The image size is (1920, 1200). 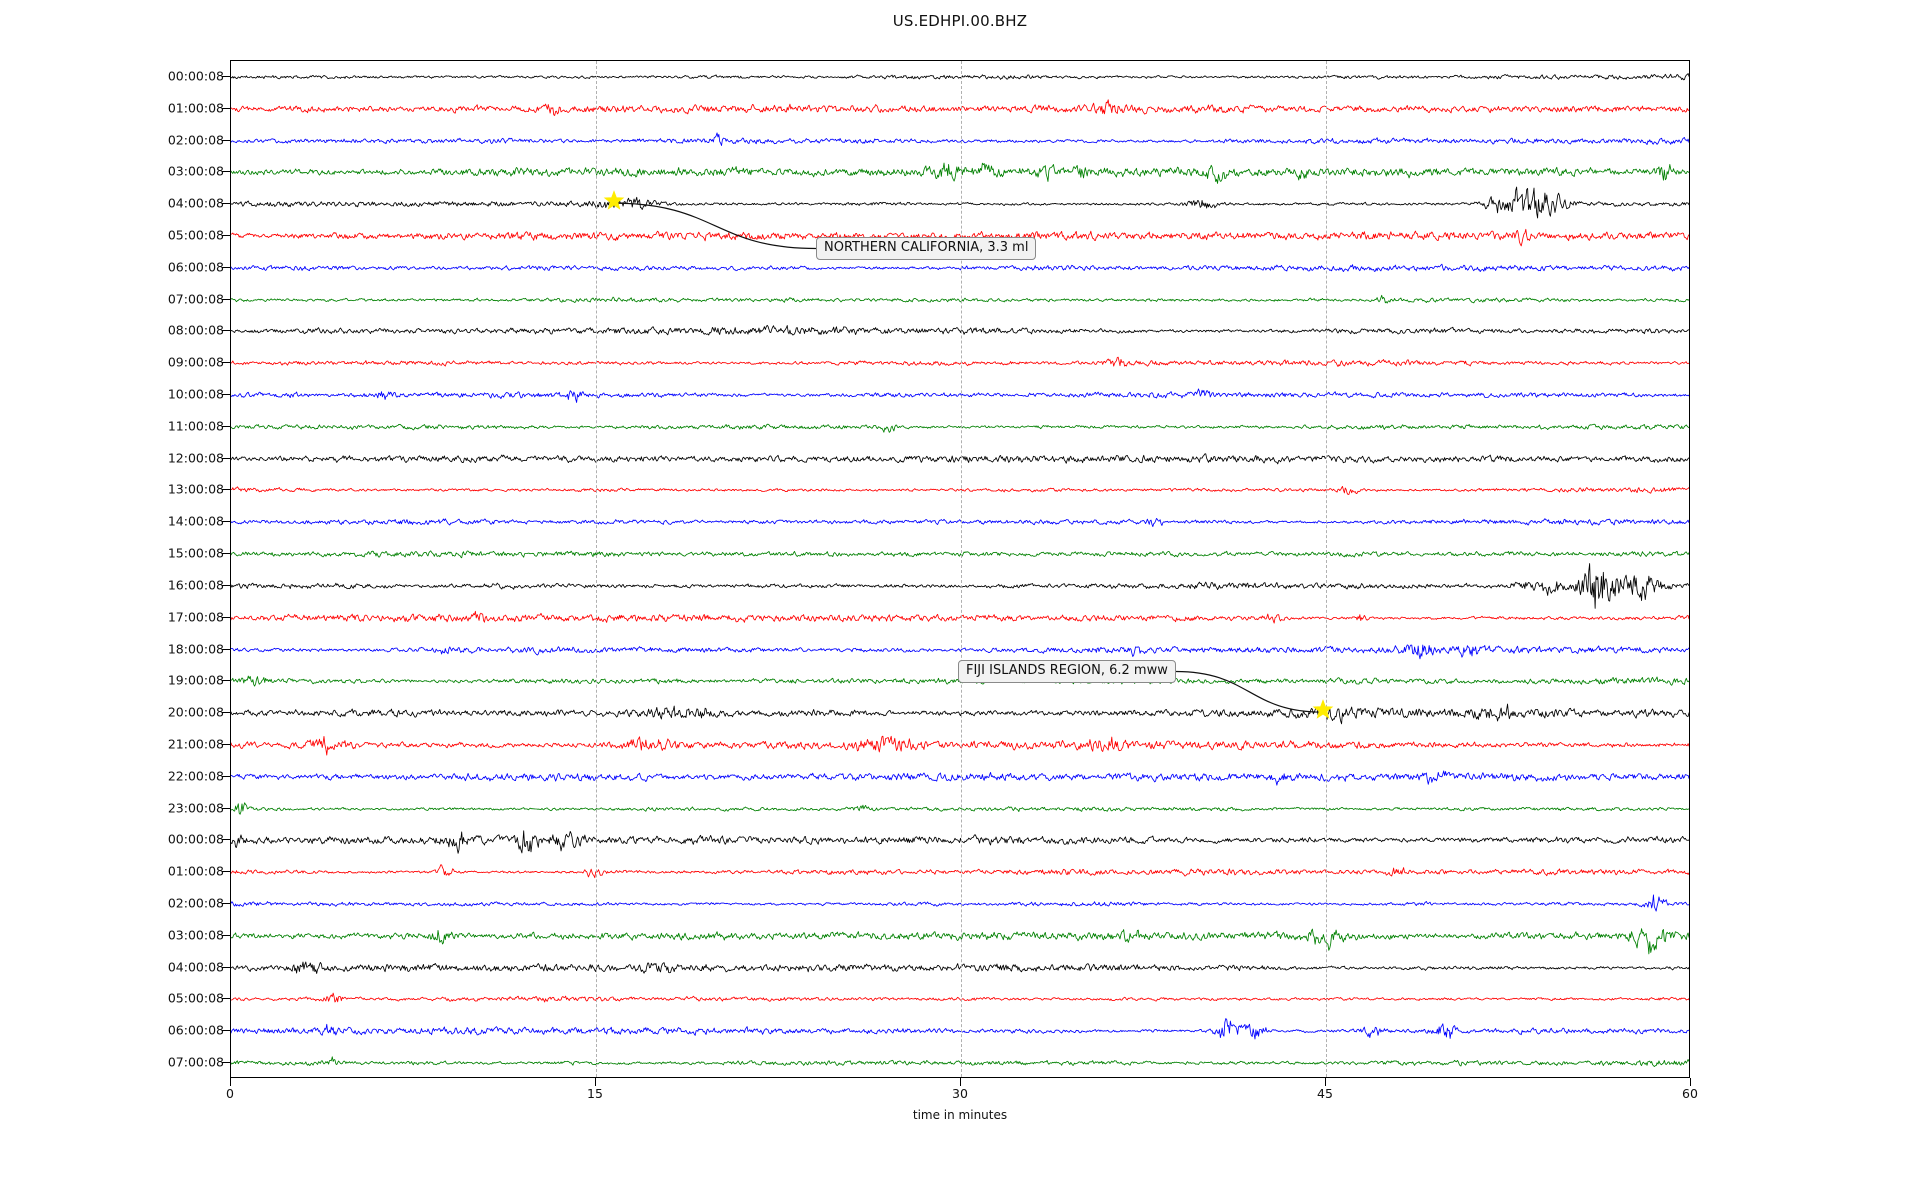 I want to click on y-tick-label: 23:00:08, so click(x=195, y=808).